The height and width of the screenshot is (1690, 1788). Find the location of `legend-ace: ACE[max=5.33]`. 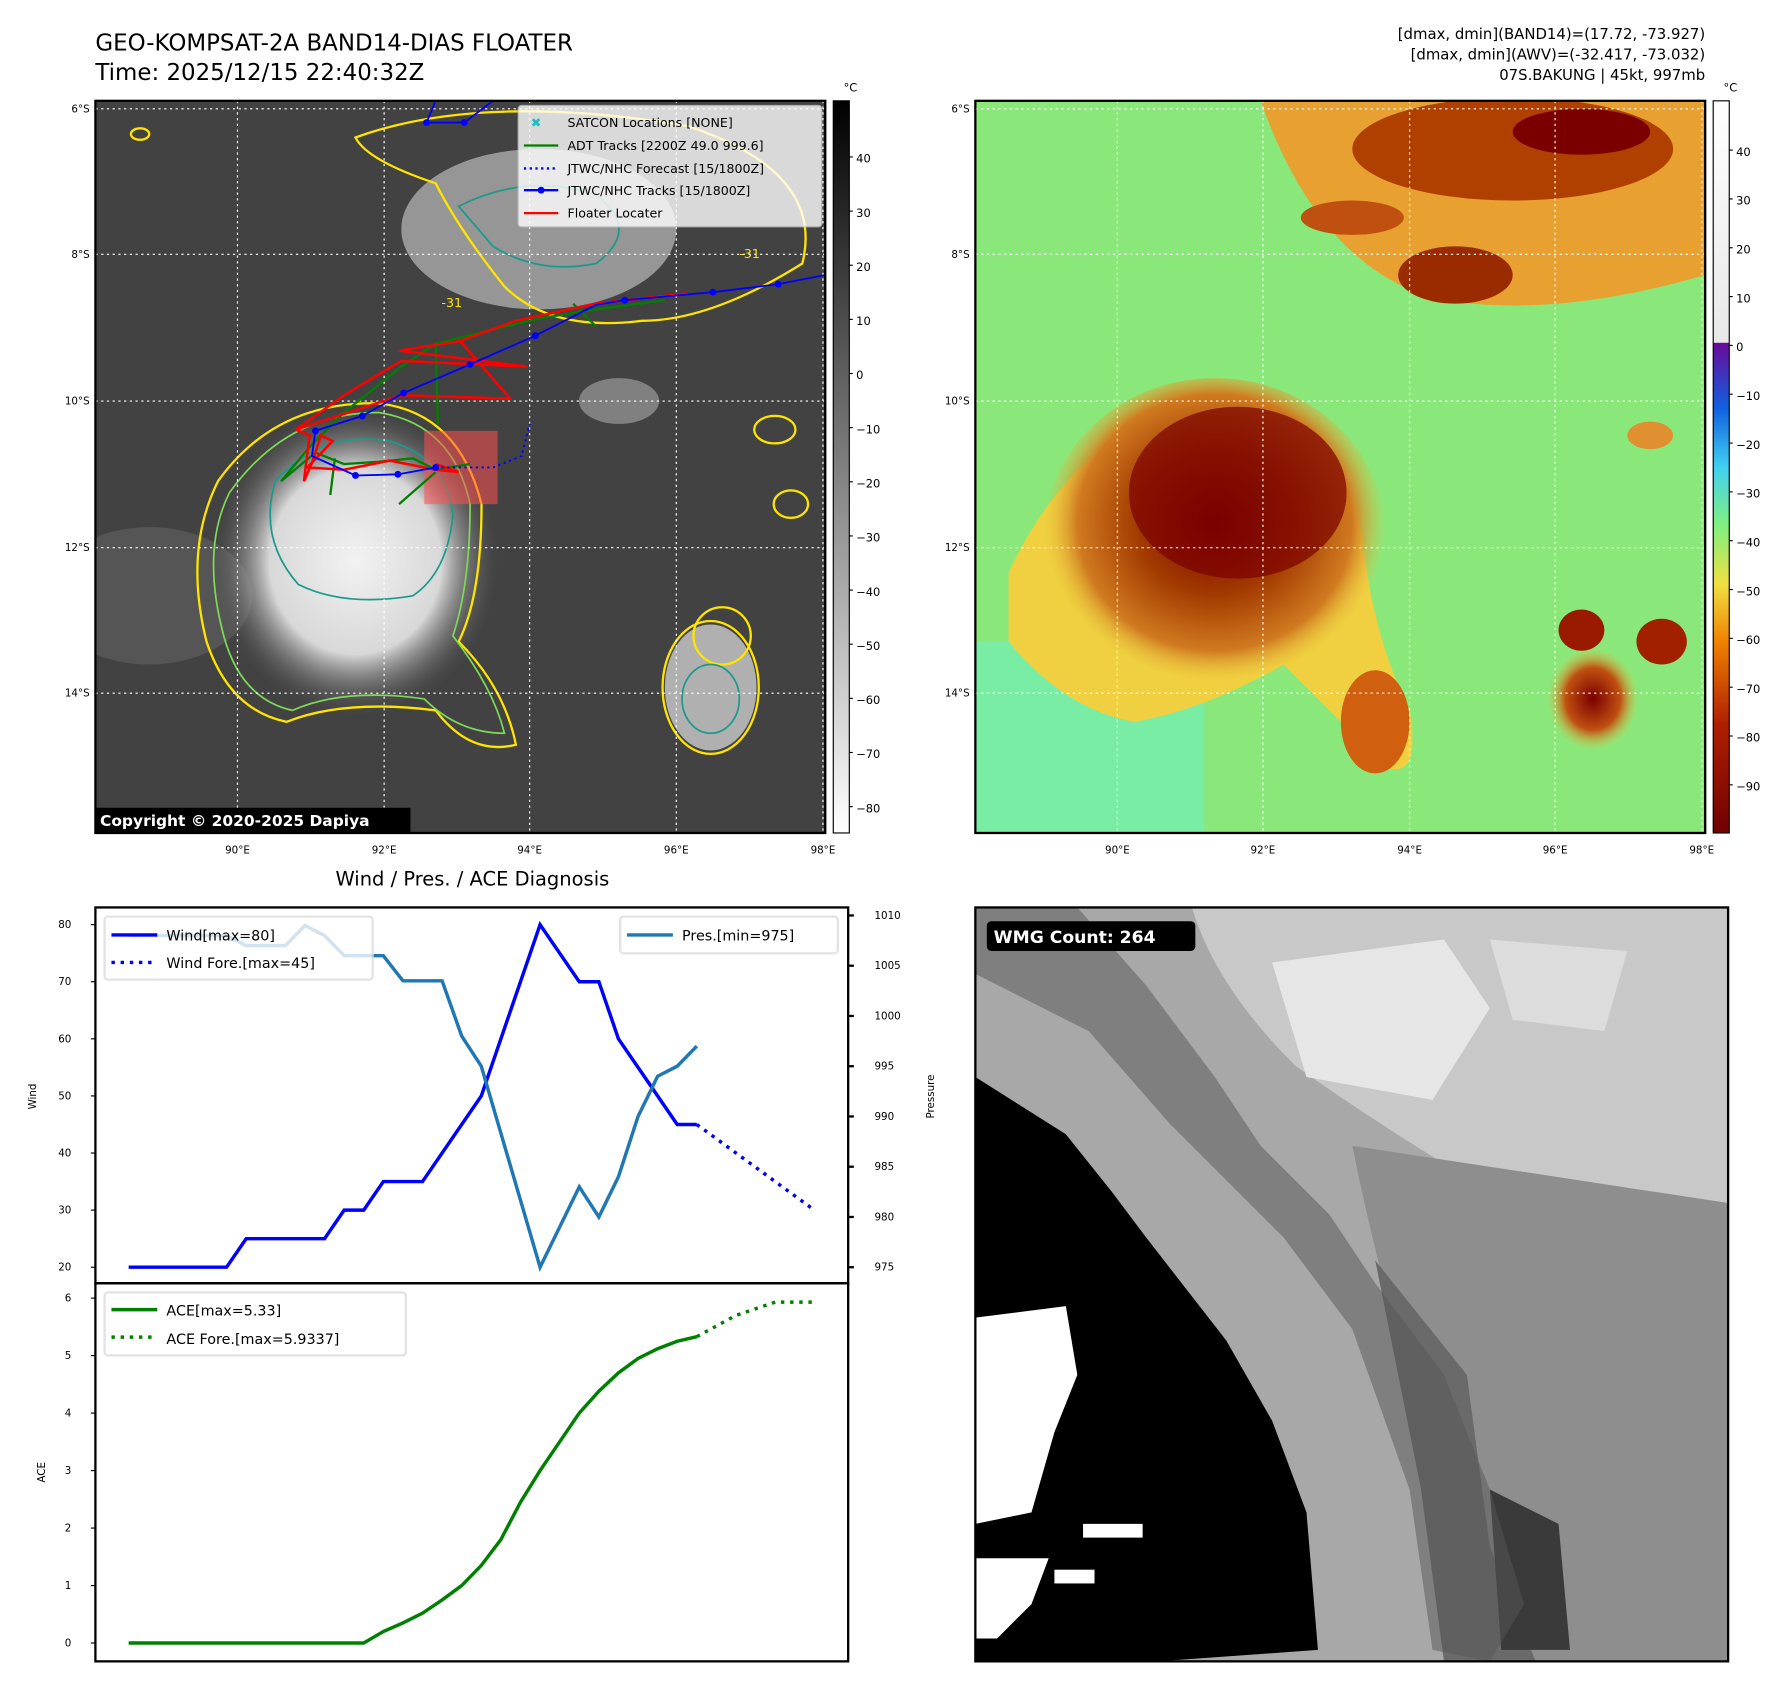

legend-ace: ACE[max=5.33] is located at coordinates (223, 1311).